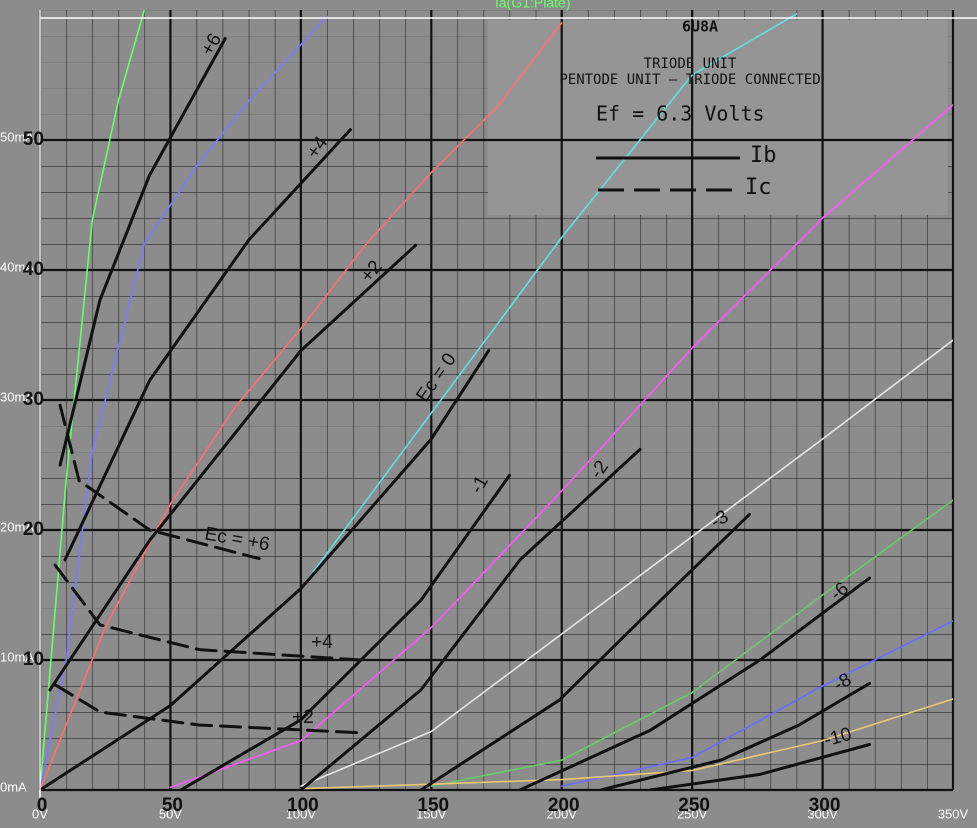  What do you see at coordinates (13, 786) in the screenshot?
I see `y-tick-label: 0mA` at bounding box center [13, 786].